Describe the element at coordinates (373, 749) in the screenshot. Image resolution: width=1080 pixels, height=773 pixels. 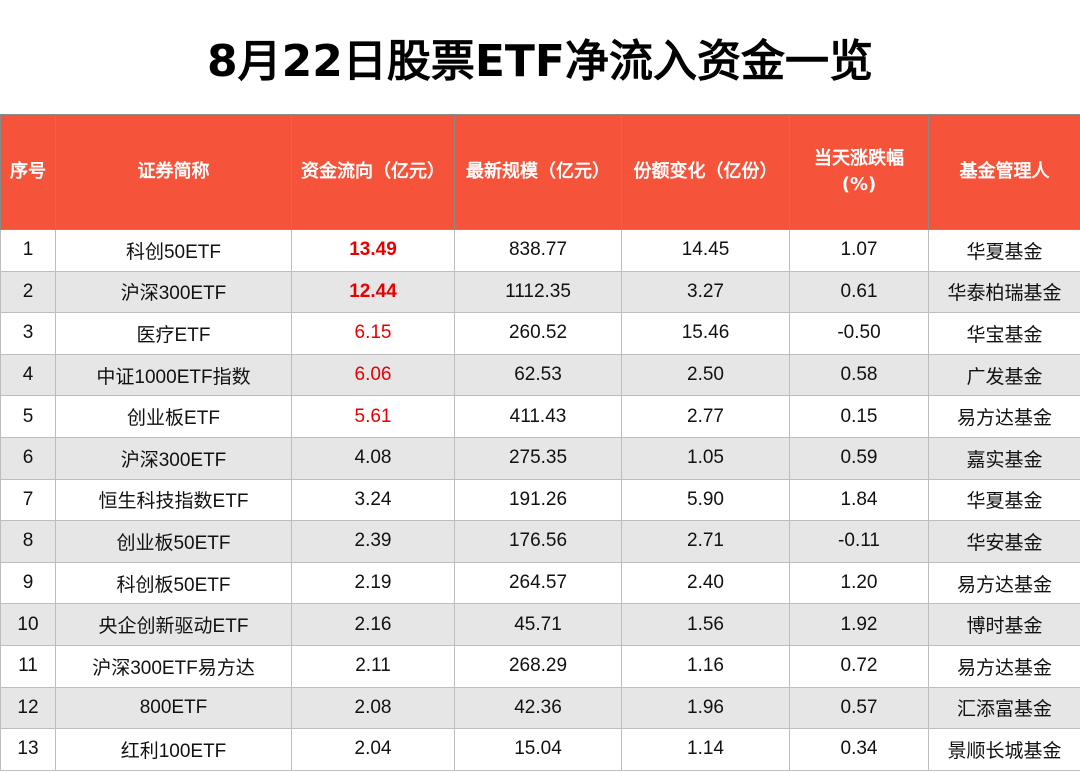
I see `cell-flow: 2.04` at that location.